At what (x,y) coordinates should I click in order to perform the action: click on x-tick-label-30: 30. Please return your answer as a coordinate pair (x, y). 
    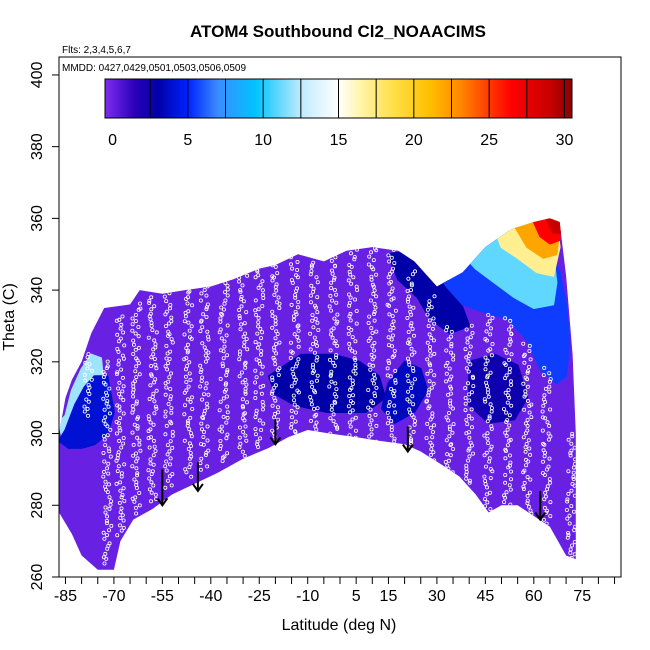
    Looking at the image, I should click on (437, 596).